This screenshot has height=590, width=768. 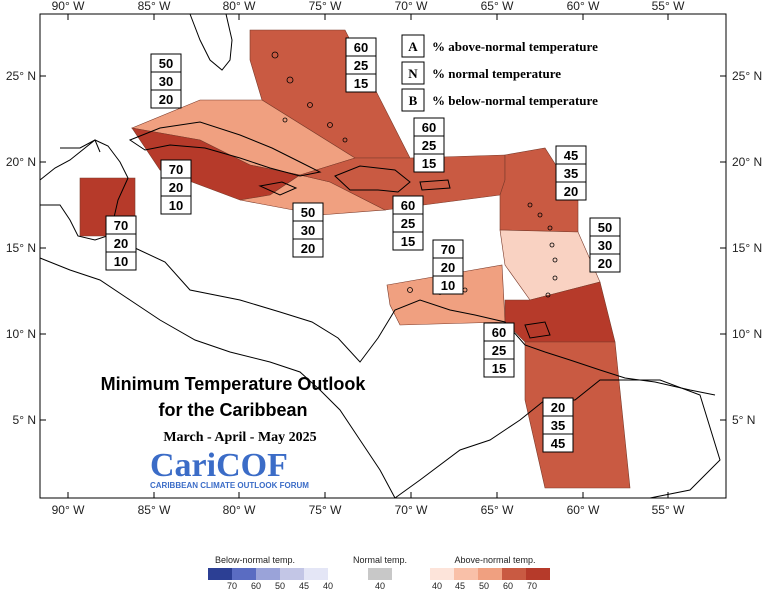 What do you see at coordinates (268, 574) in the screenshot?
I see `colorbar-below-swatches` at bounding box center [268, 574].